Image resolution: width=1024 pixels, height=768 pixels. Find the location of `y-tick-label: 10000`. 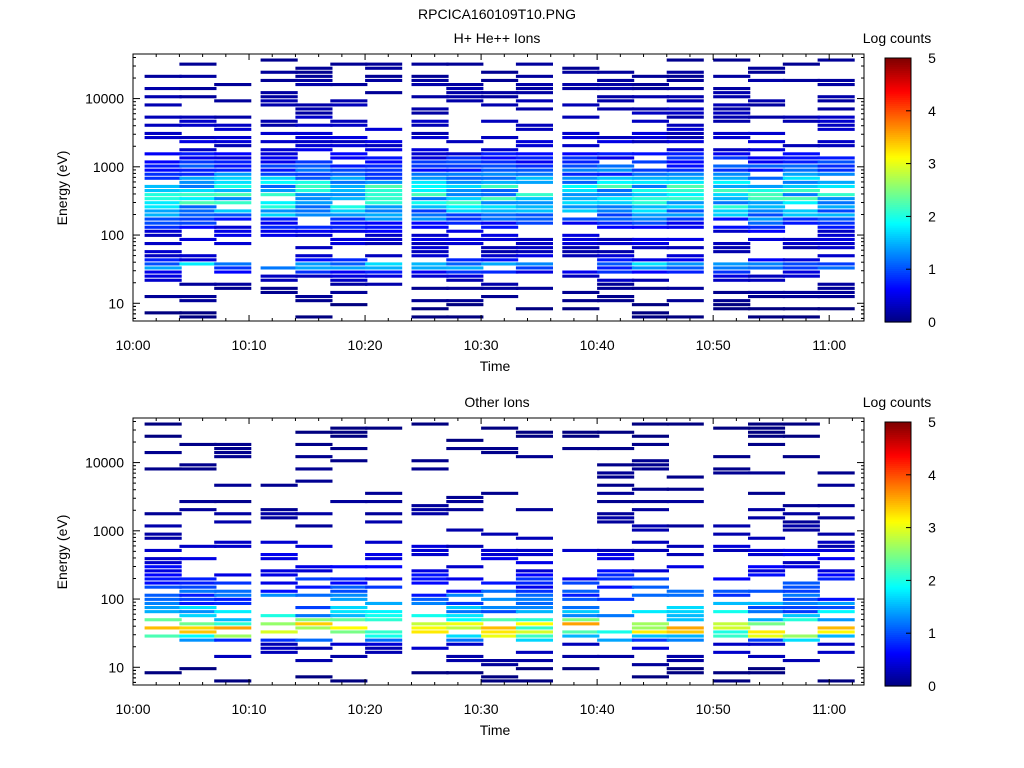

y-tick-label: 10000 is located at coordinates (104, 99).